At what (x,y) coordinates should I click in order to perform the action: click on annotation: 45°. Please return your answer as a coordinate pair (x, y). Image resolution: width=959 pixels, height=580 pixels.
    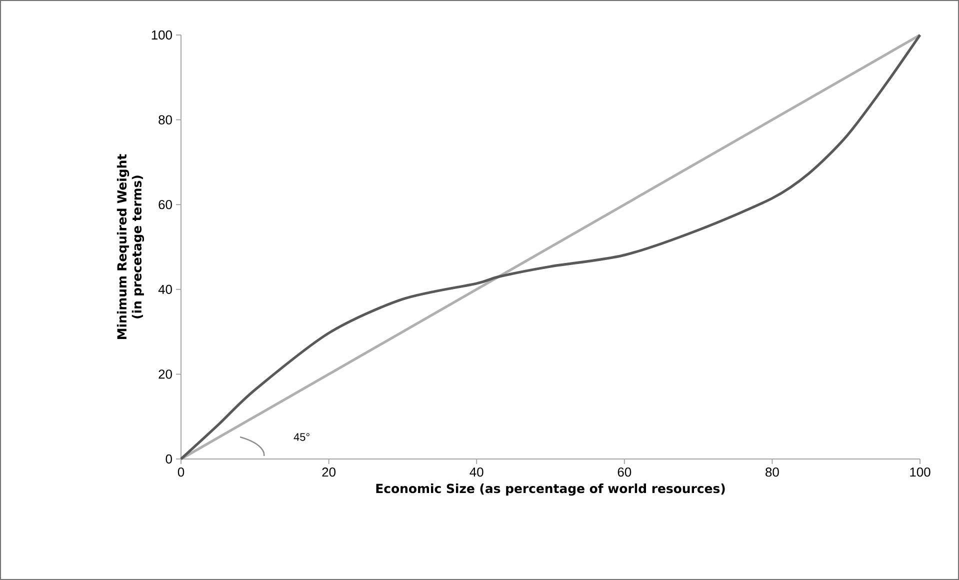
    Looking at the image, I should click on (302, 437).